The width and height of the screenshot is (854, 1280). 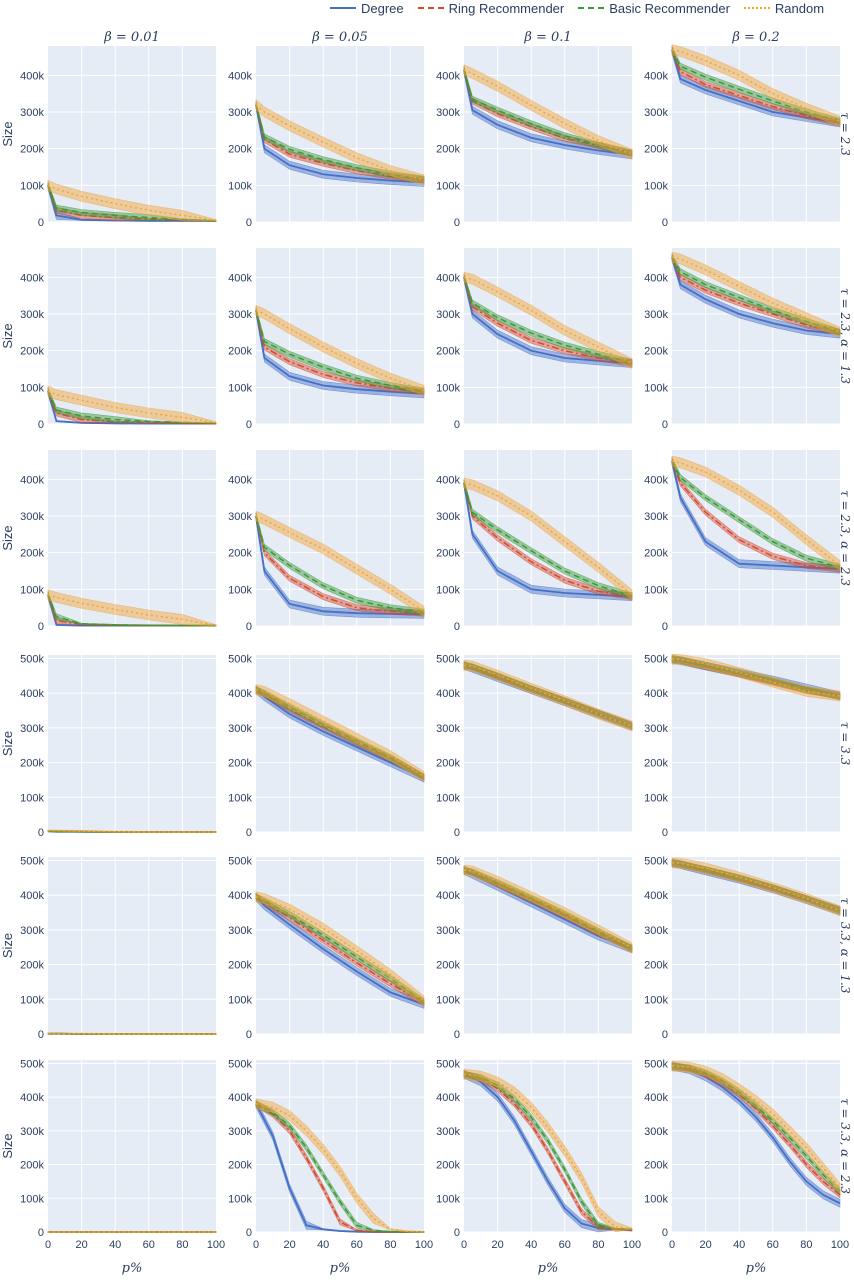 I want to click on column-title: β = 0.05, so click(x=339, y=37).